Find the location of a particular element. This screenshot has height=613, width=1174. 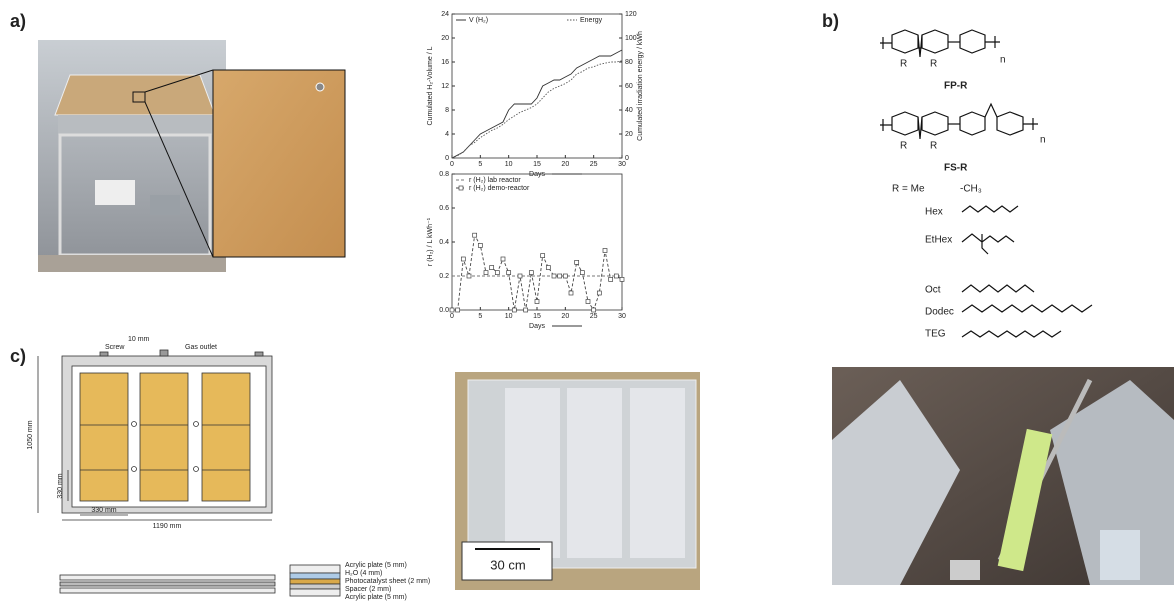

dim-label: Screw is located at coordinates (115, 347).